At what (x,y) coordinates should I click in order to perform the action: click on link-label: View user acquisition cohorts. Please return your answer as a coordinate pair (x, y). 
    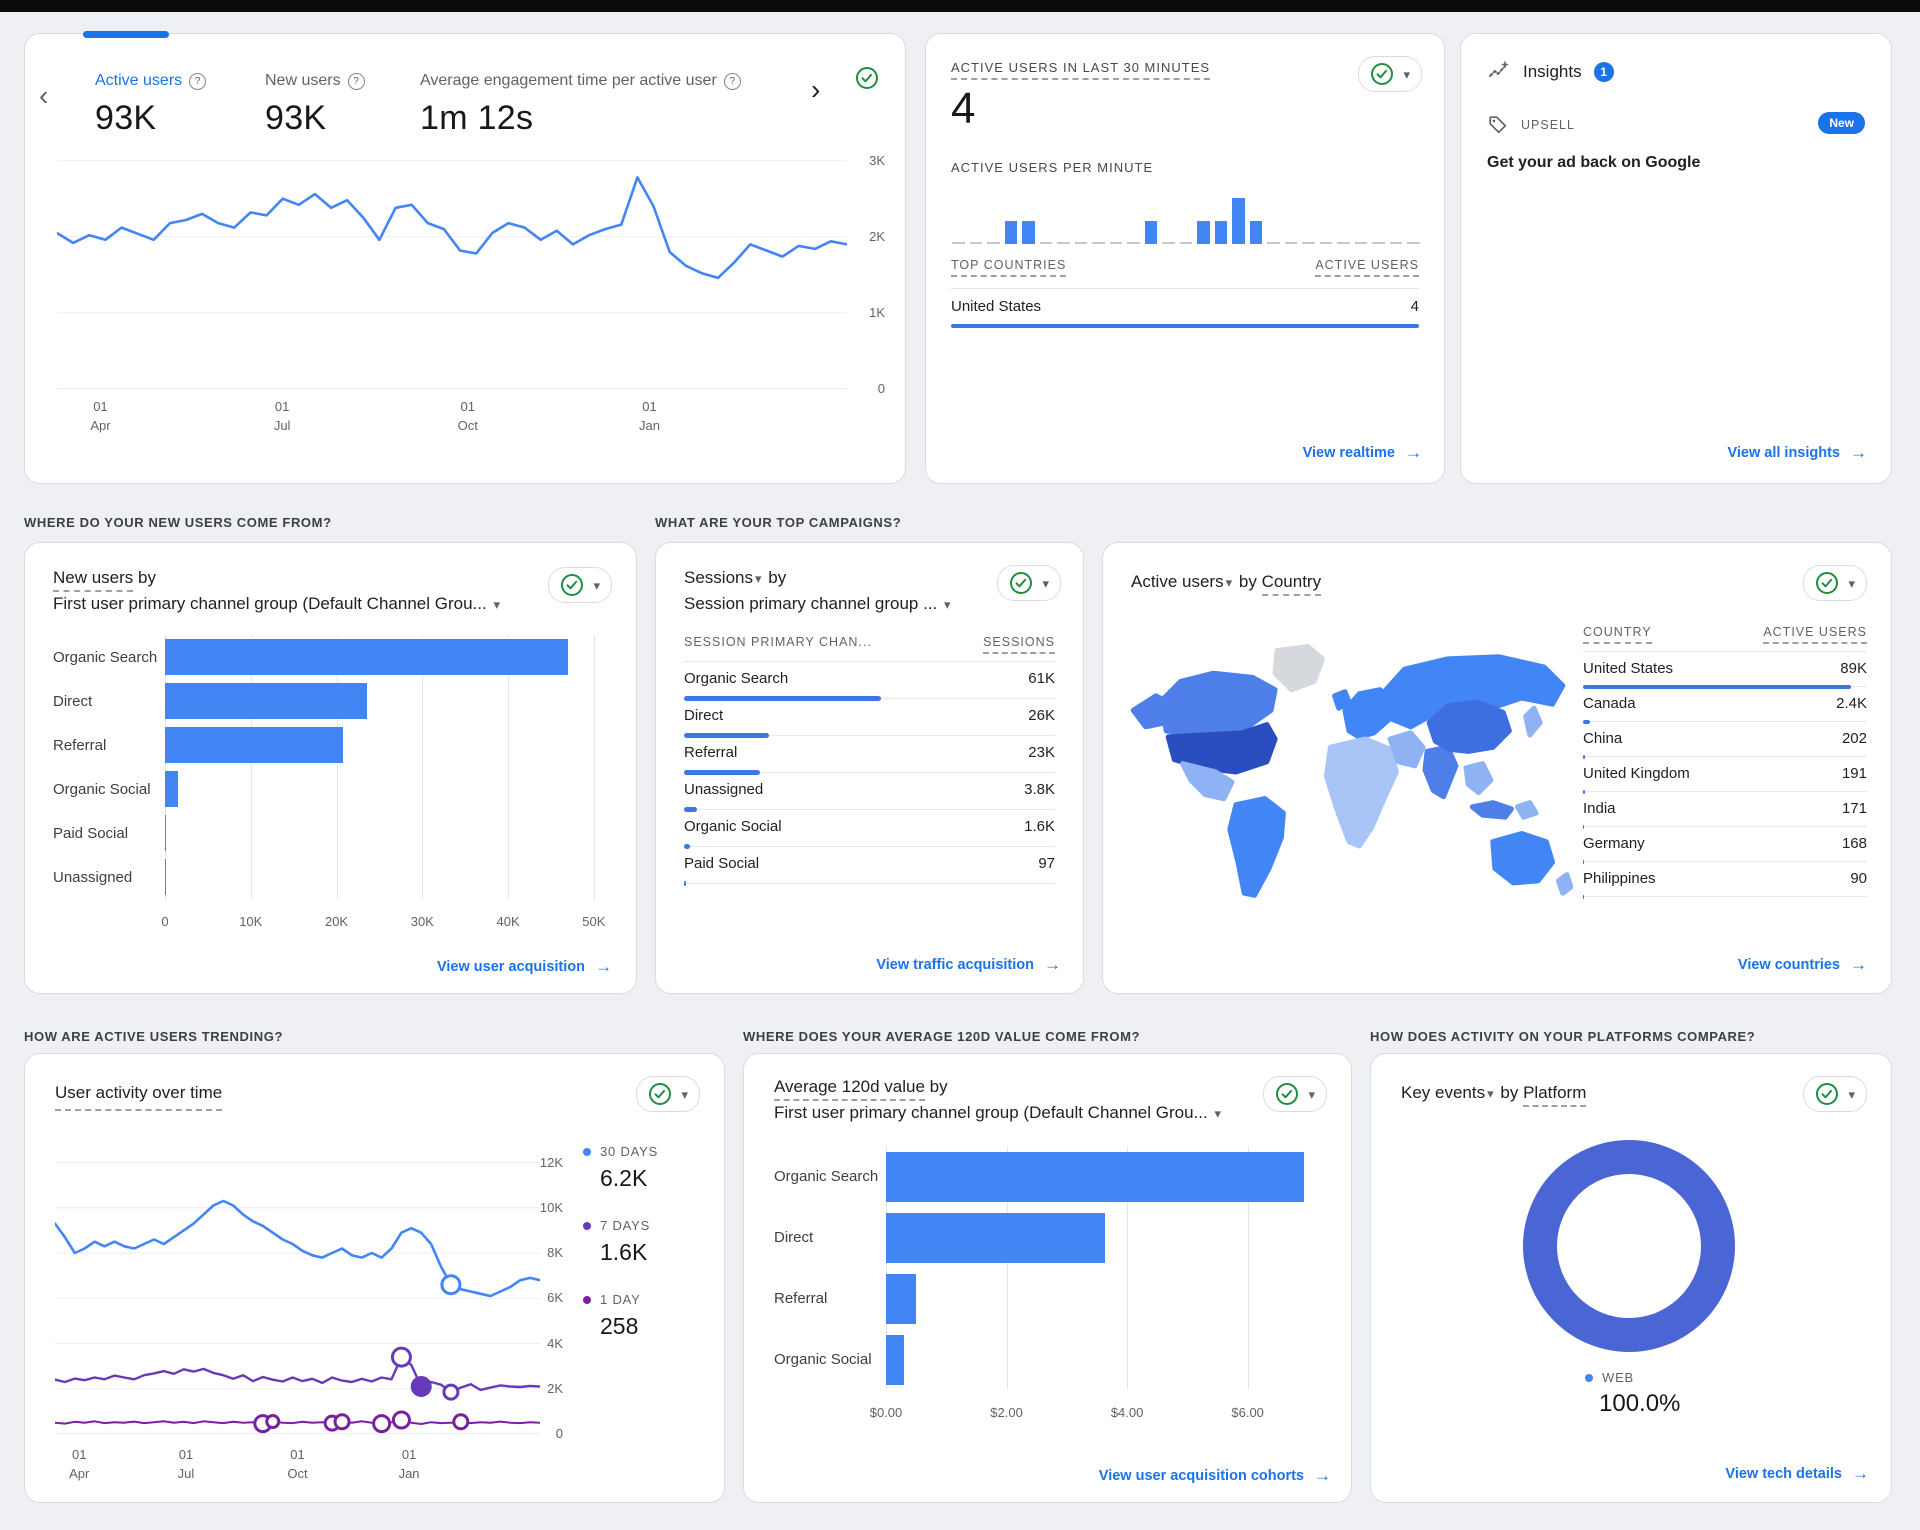
    Looking at the image, I should click on (1201, 1476).